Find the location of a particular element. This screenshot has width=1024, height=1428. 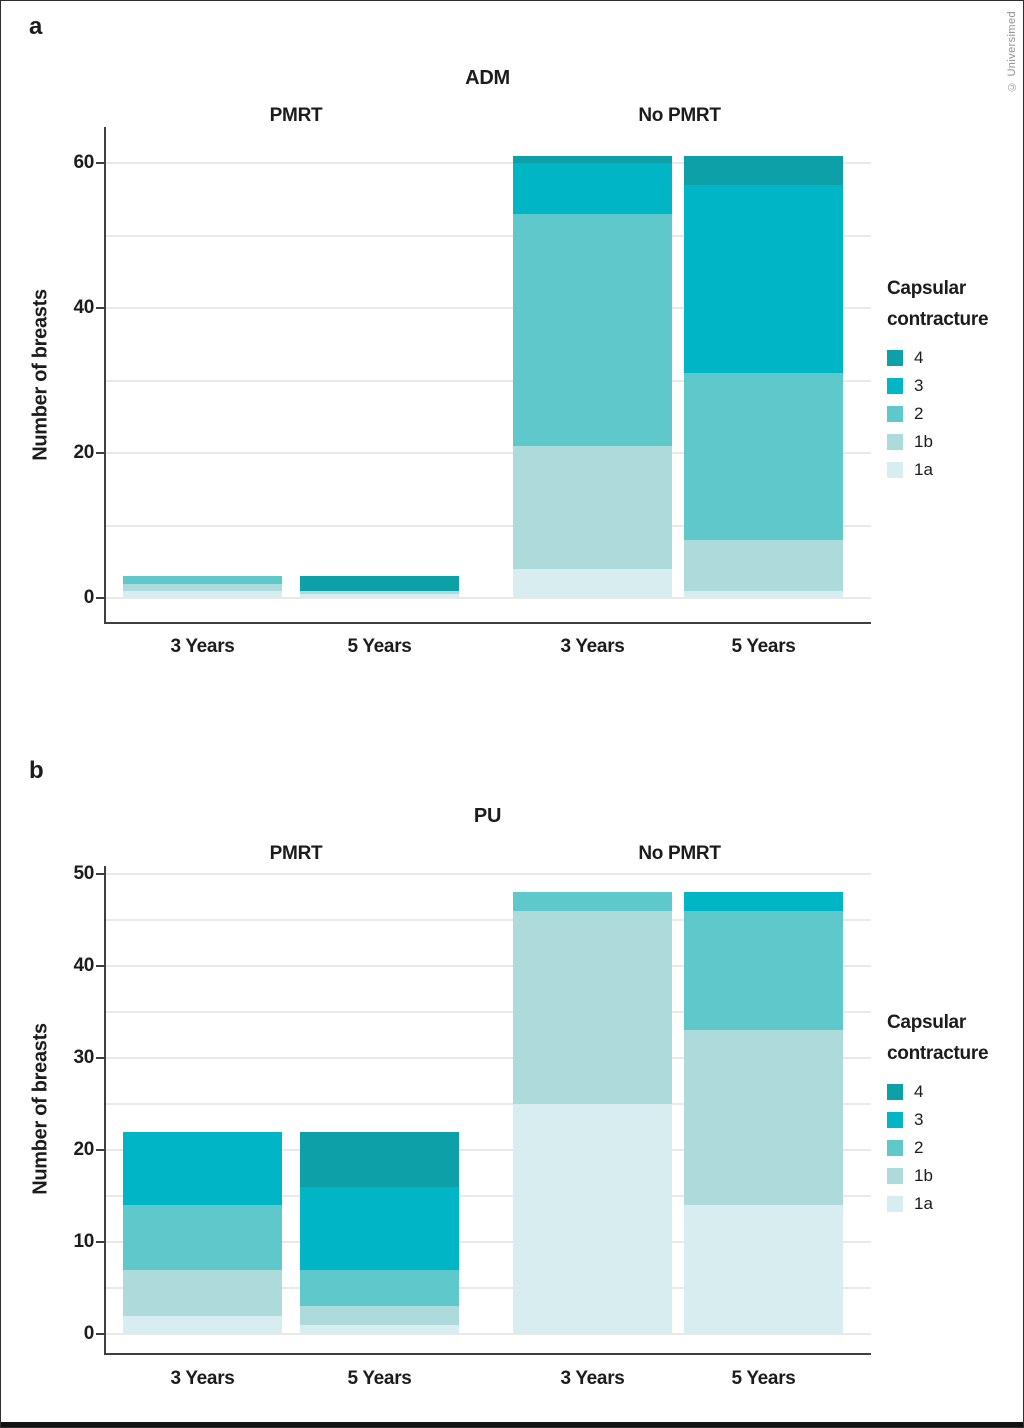

y-axis-line is located at coordinates (105, 1110).